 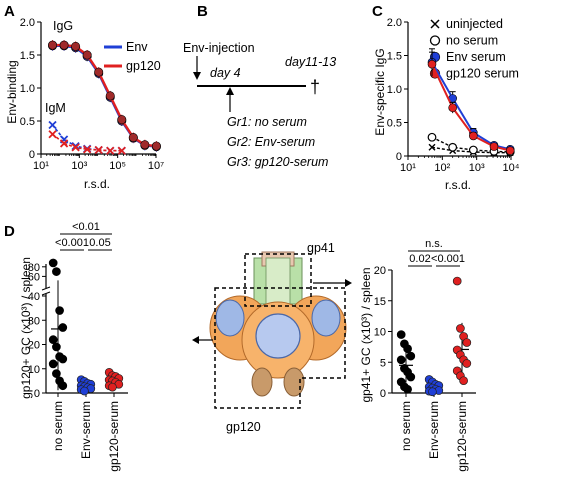 I want to click on panel-a-legend-label: gp120, so click(x=143, y=66).